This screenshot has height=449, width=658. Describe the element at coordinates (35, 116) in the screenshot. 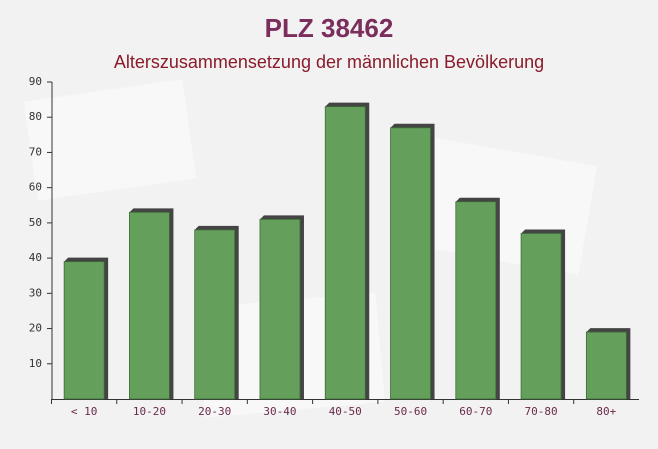

I see `y-tick-label: 80` at that location.